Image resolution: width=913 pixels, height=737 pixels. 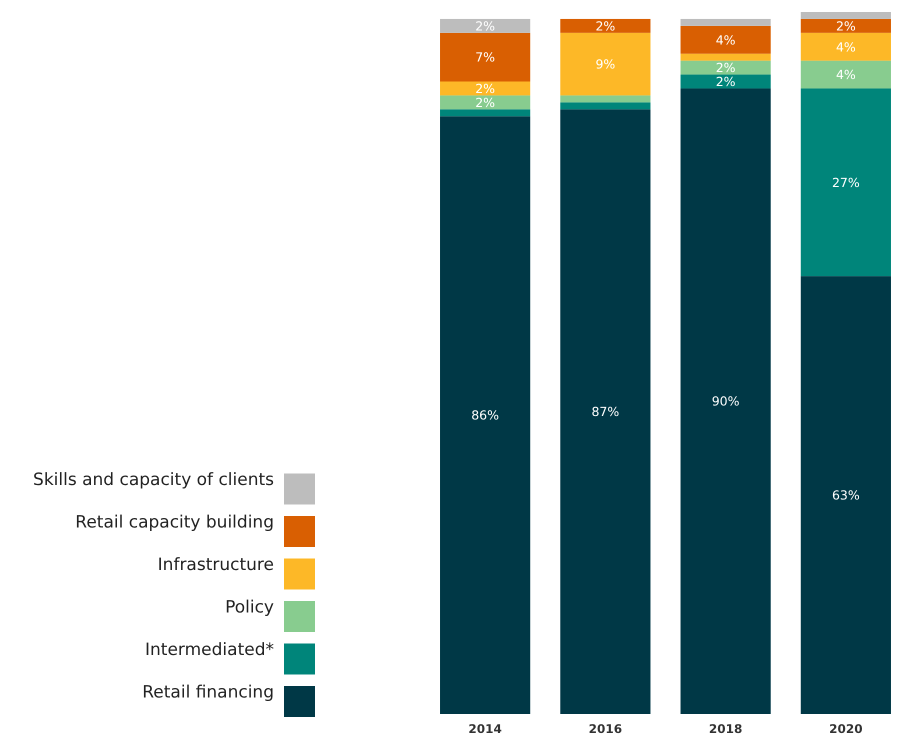 I want to click on data-label: 9%, so click(x=605, y=64).